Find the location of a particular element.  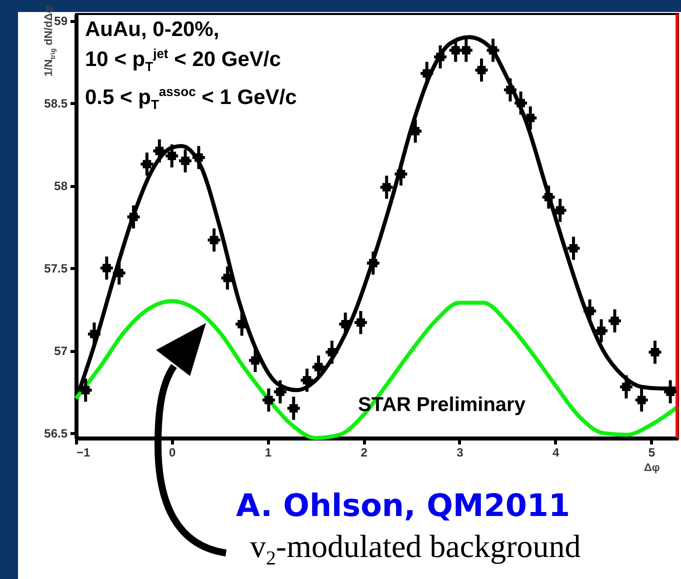

x-tick-label: 4 is located at coordinates (556, 453).